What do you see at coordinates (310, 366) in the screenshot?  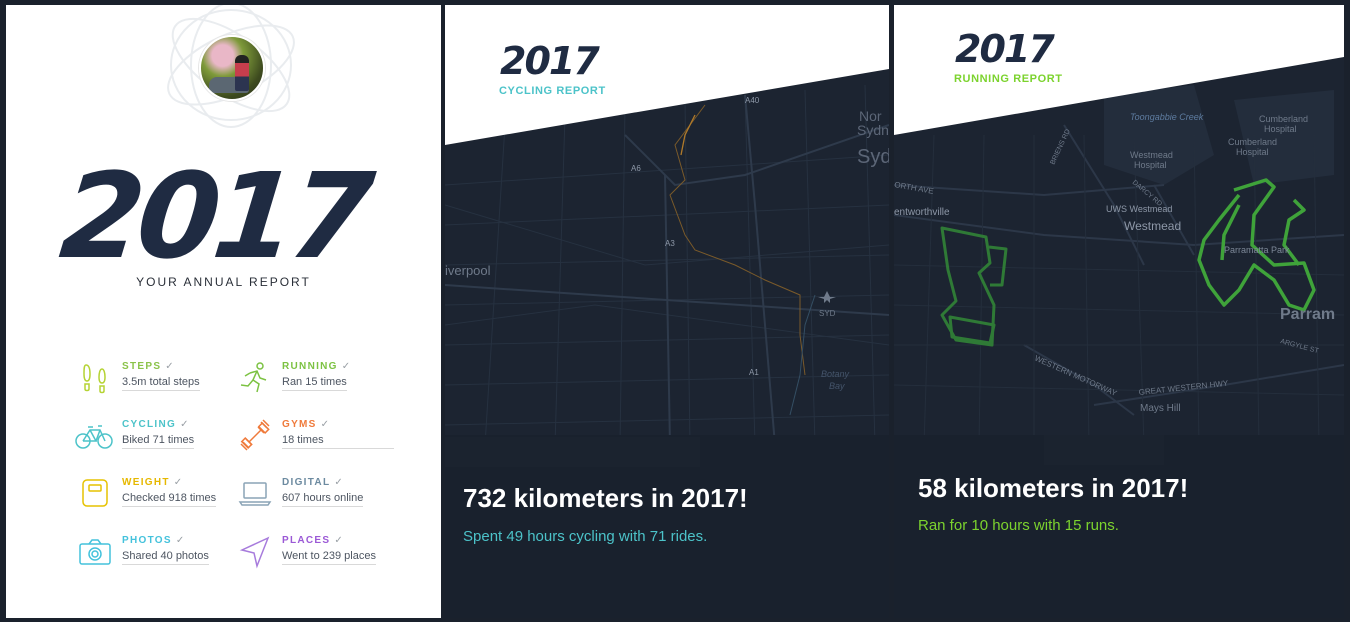 I see `stat-running-label: RUNNING` at bounding box center [310, 366].